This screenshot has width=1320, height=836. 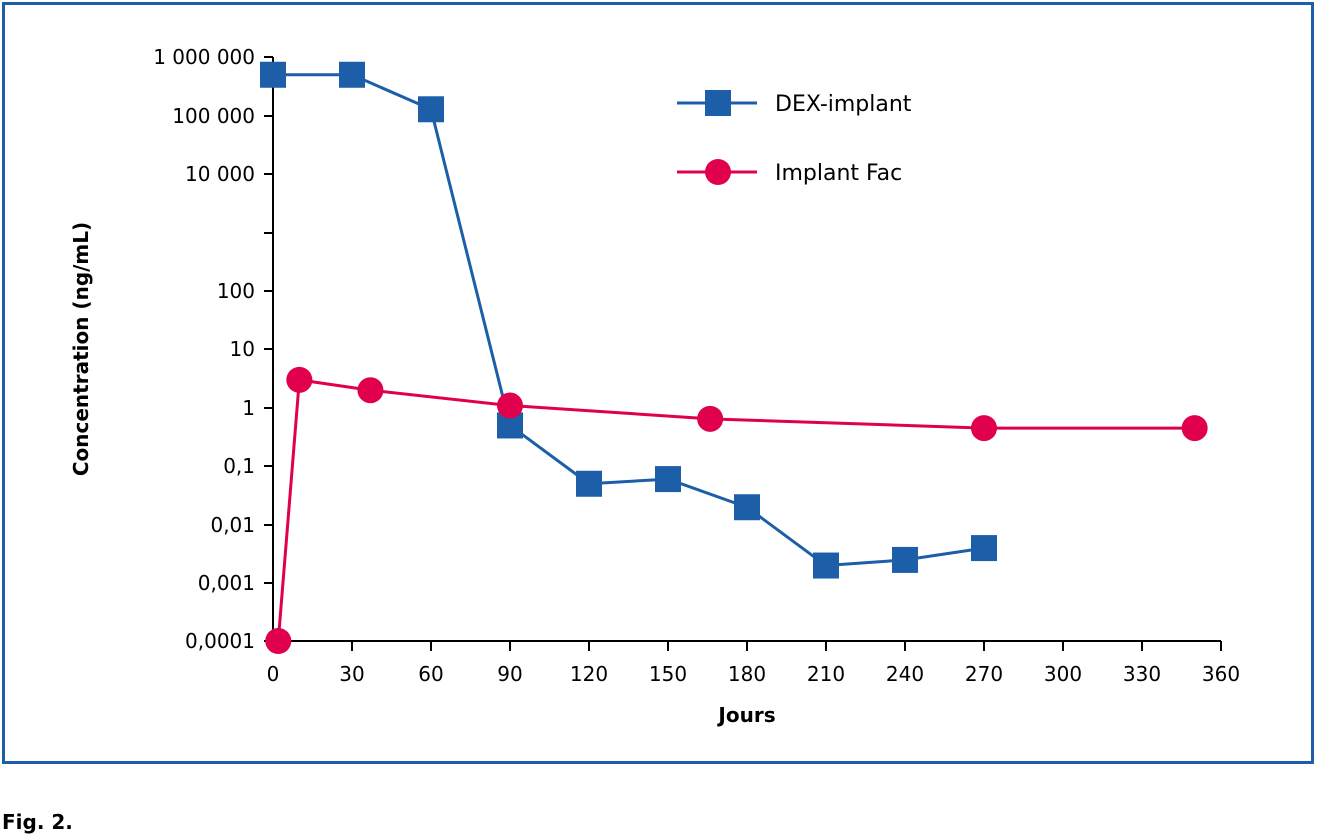 What do you see at coordinates (236, 291) in the screenshot?
I see `y-tick-label: 100` at bounding box center [236, 291].